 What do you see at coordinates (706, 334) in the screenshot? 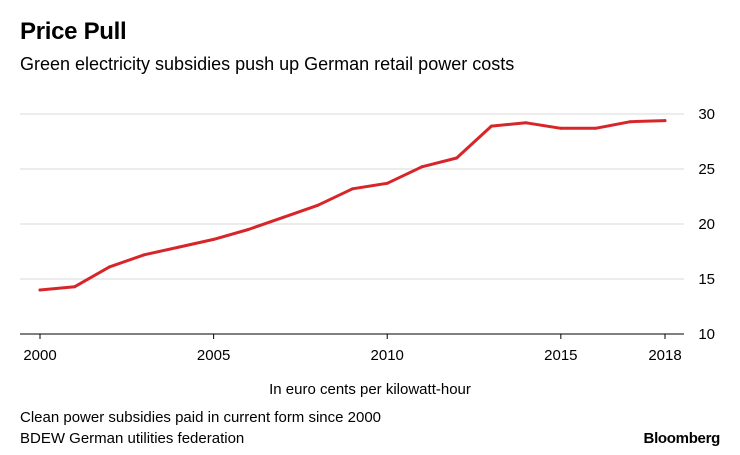
I see `y-tick-label: 10` at bounding box center [706, 334].